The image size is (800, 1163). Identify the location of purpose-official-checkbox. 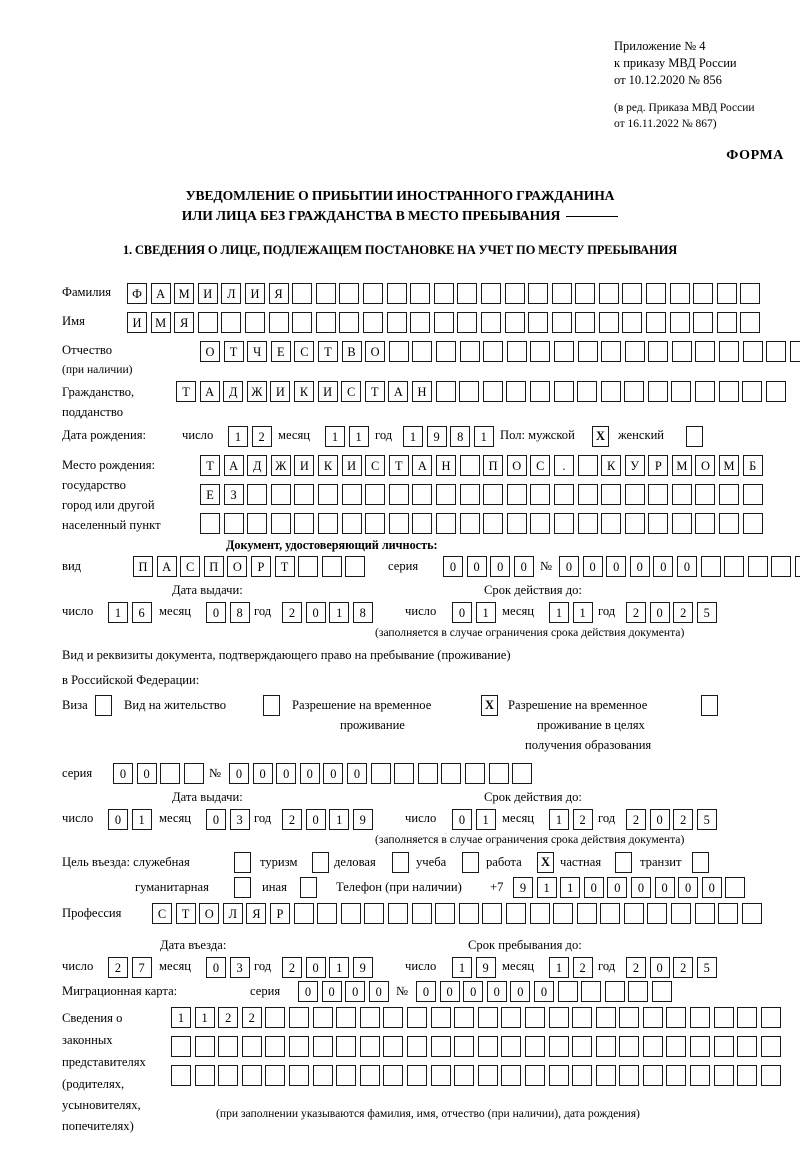
(242, 862).